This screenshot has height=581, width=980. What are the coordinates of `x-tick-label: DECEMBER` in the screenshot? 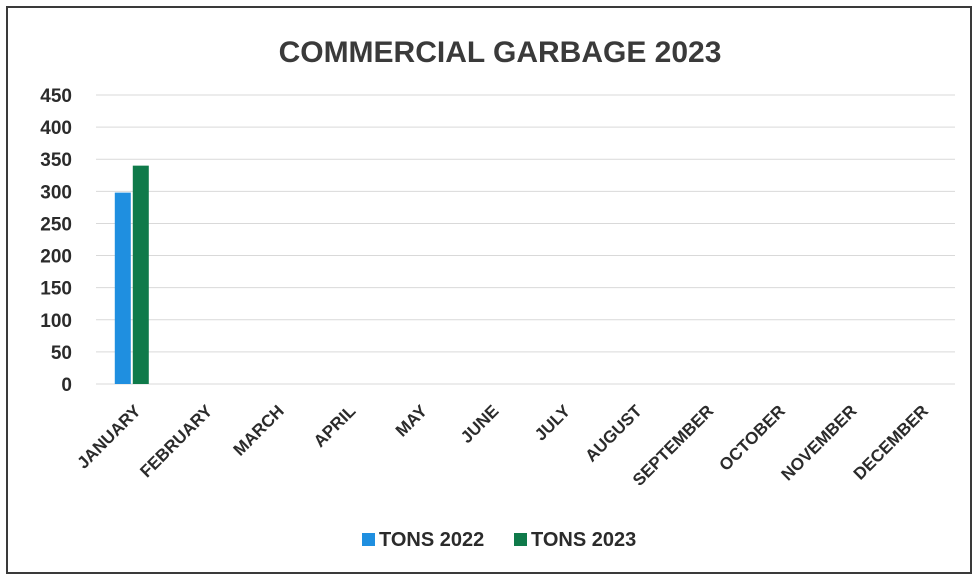 It's located at (891, 442).